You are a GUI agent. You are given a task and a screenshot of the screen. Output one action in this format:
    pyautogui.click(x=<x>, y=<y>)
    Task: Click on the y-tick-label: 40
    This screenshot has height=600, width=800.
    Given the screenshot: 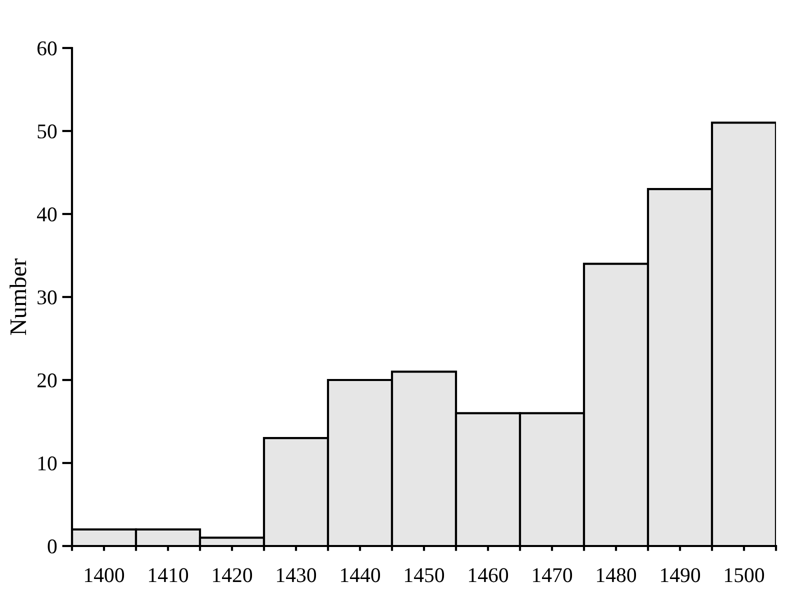 What is the action you would take?
    pyautogui.click(x=46, y=214)
    